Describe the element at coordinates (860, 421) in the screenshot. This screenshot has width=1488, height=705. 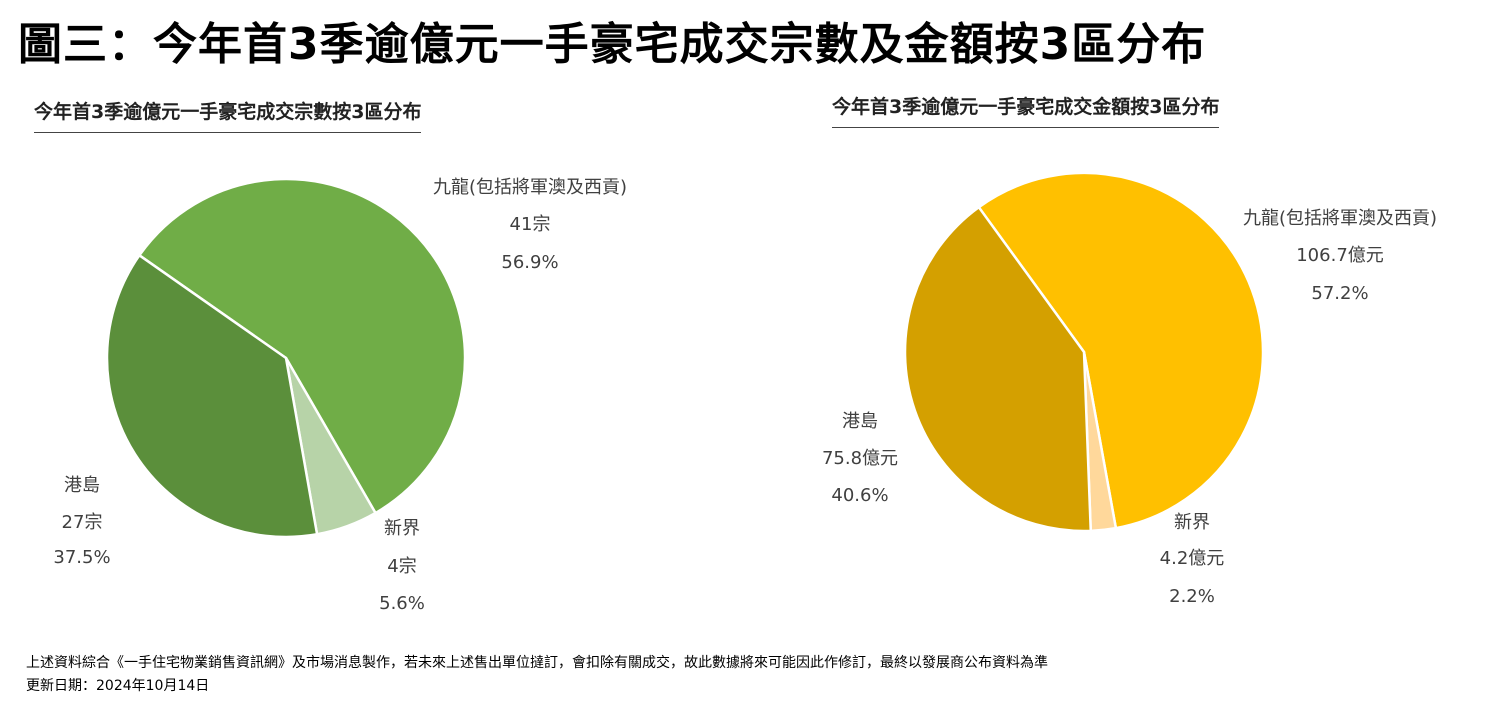
I see `pie-1-slice-2-name: 港島` at that location.